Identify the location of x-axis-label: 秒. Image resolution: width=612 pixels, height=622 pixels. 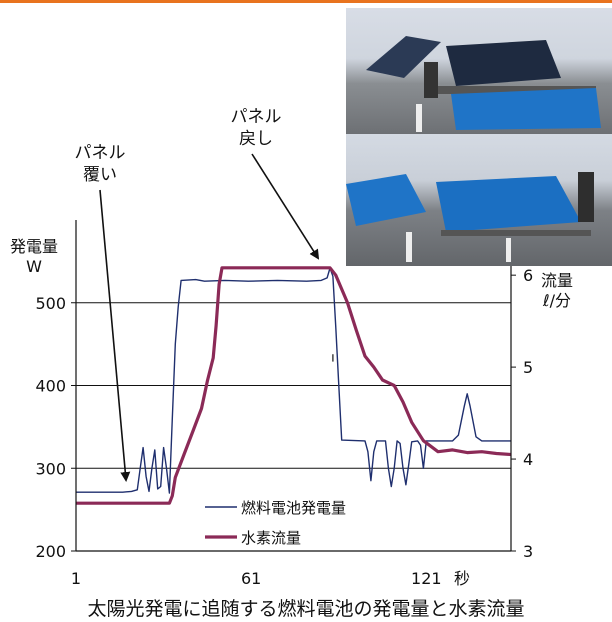
(462, 578).